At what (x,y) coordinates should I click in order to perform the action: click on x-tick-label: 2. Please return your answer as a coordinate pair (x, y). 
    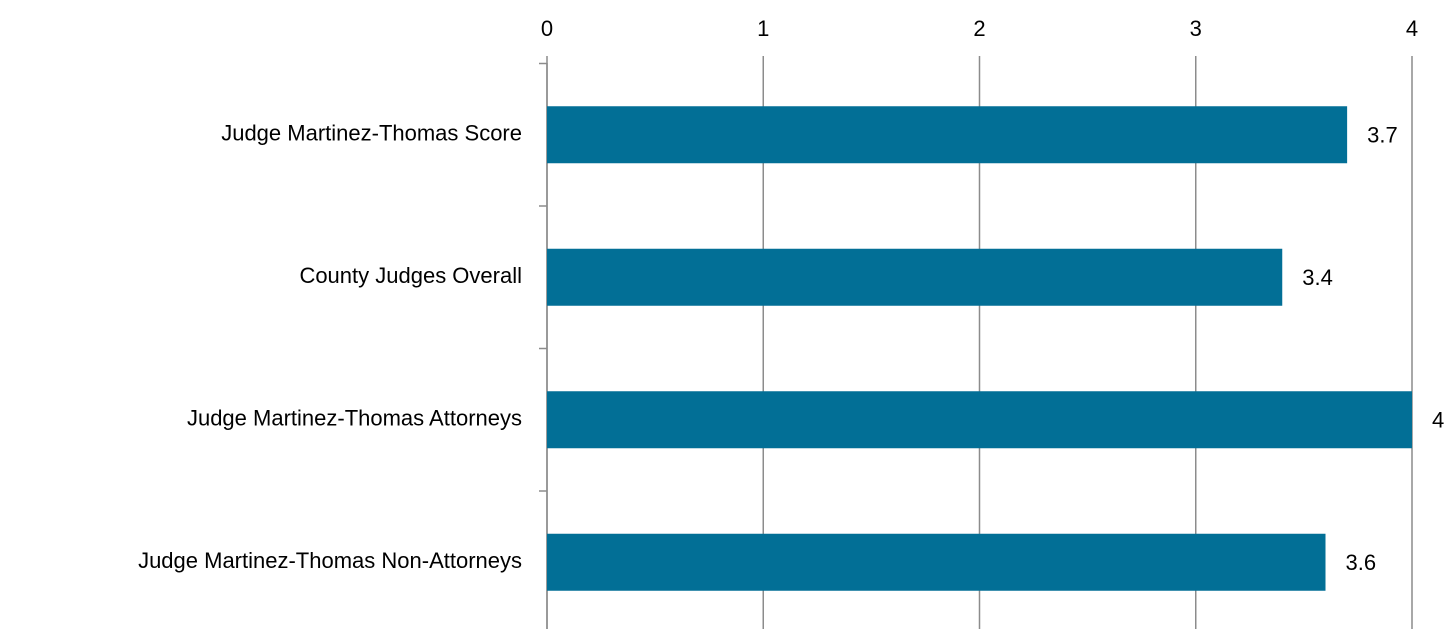
    Looking at the image, I should click on (979, 28).